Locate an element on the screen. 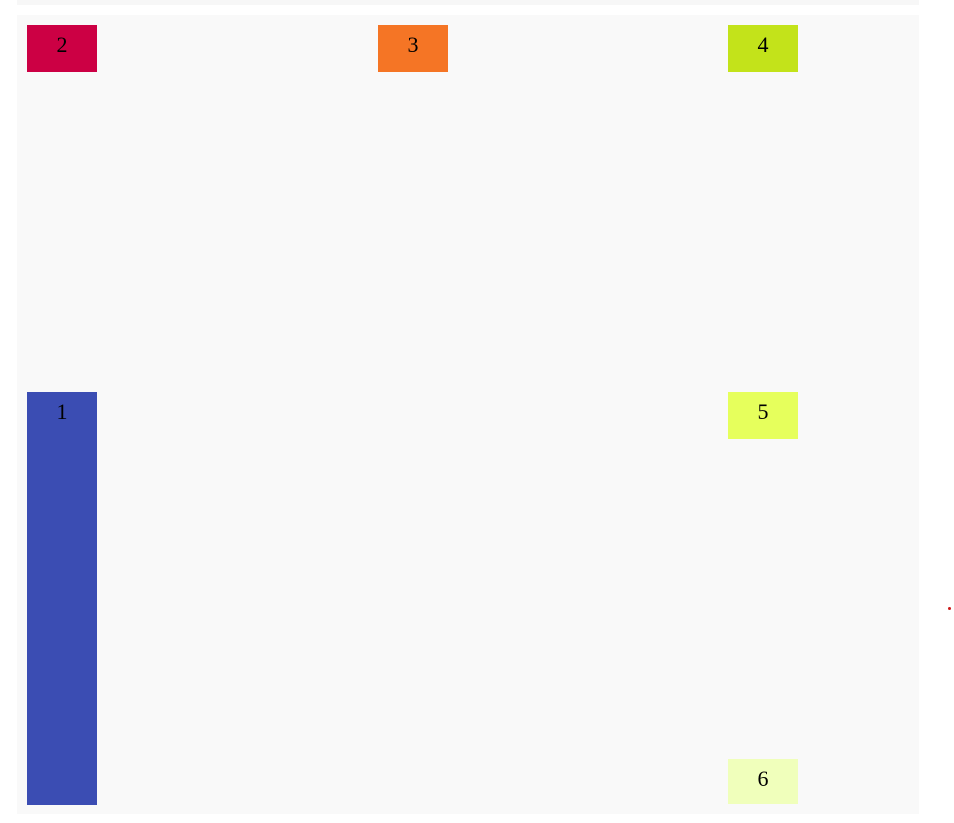 The width and height of the screenshot is (954, 823). box-3: 3 is located at coordinates (413, 48).